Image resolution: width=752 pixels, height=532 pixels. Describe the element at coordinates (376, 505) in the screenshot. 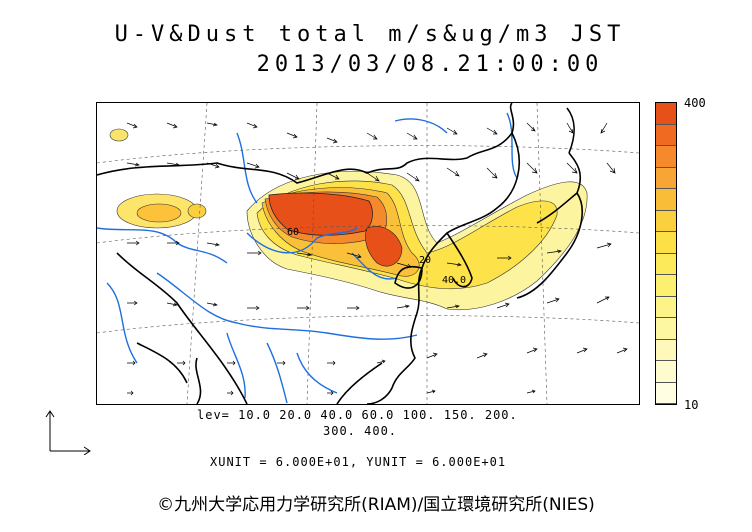

I see `copyright-notice: ©九州大学応用力学研究所(RIAM)/国立環境研究所(NIES)` at that location.